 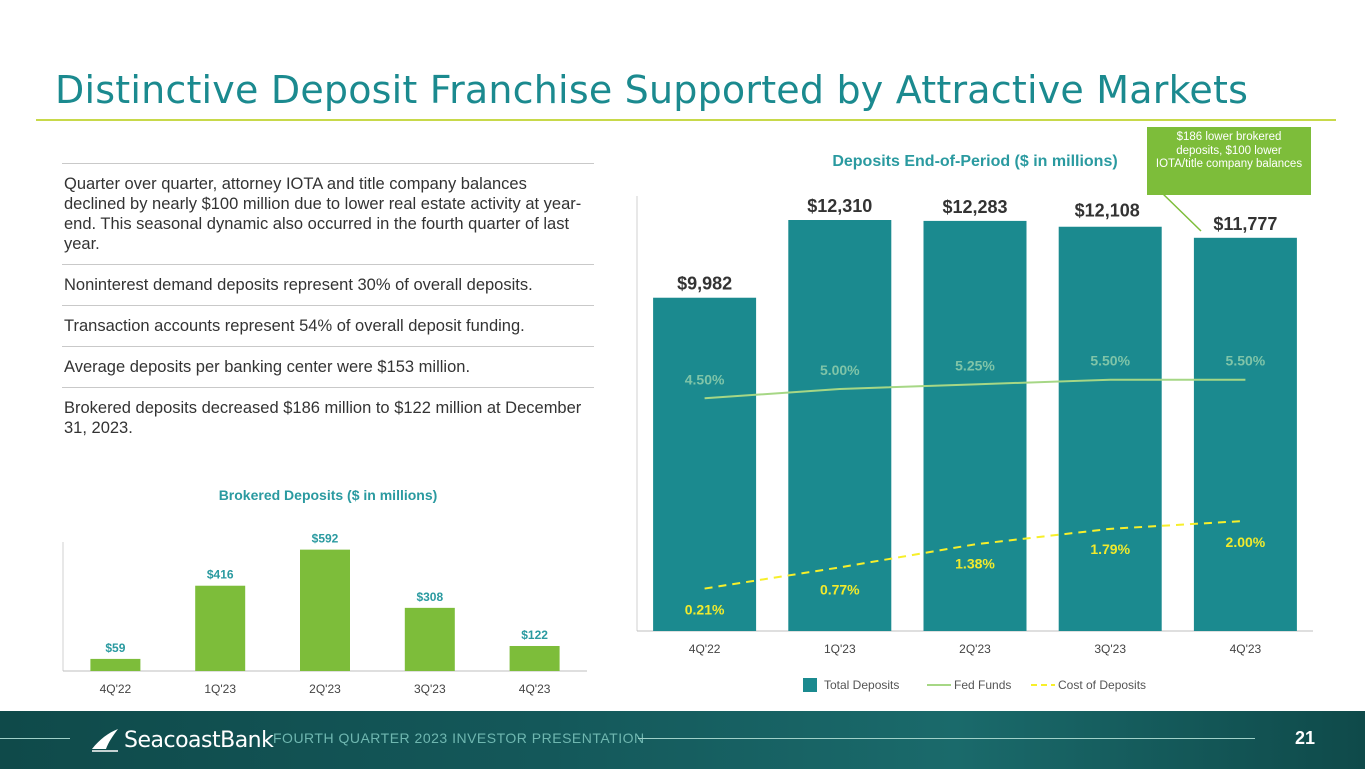 What do you see at coordinates (1102, 685) in the screenshot?
I see `legend-label-cost-of-deposits: Cost of Deposits` at bounding box center [1102, 685].